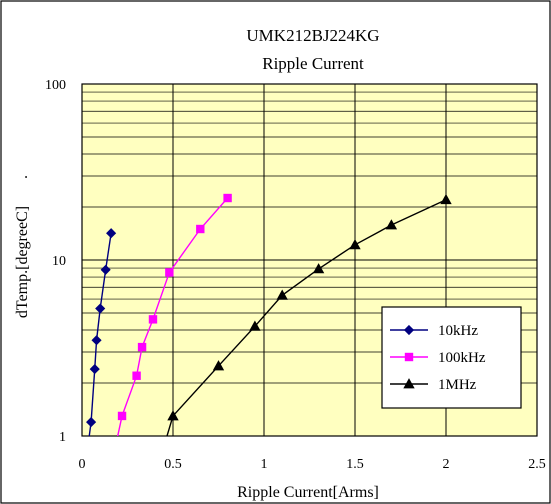 The image size is (551, 504). I want to click on legend-label: 1MHz, so click(457, 385).